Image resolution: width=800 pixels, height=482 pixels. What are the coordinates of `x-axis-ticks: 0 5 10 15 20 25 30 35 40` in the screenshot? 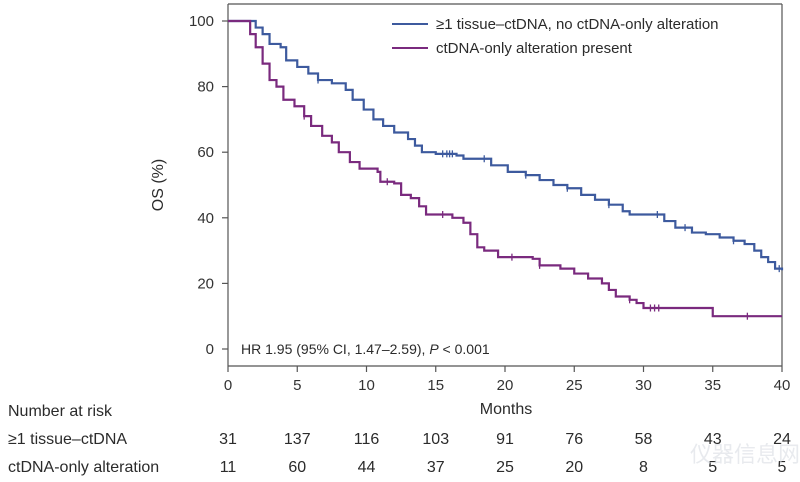 It's located at (507, 380).